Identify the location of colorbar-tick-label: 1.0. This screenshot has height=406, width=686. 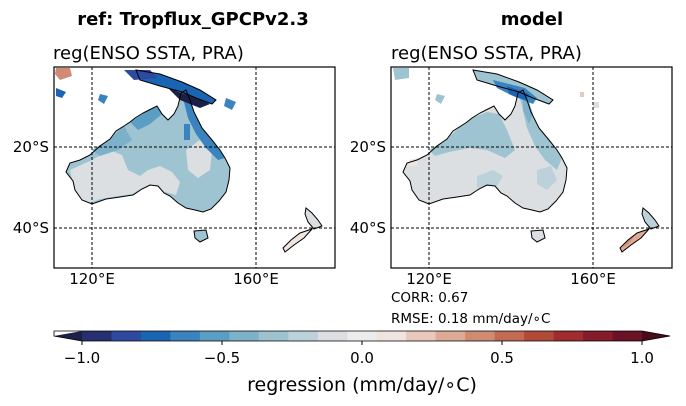
(642, 358).